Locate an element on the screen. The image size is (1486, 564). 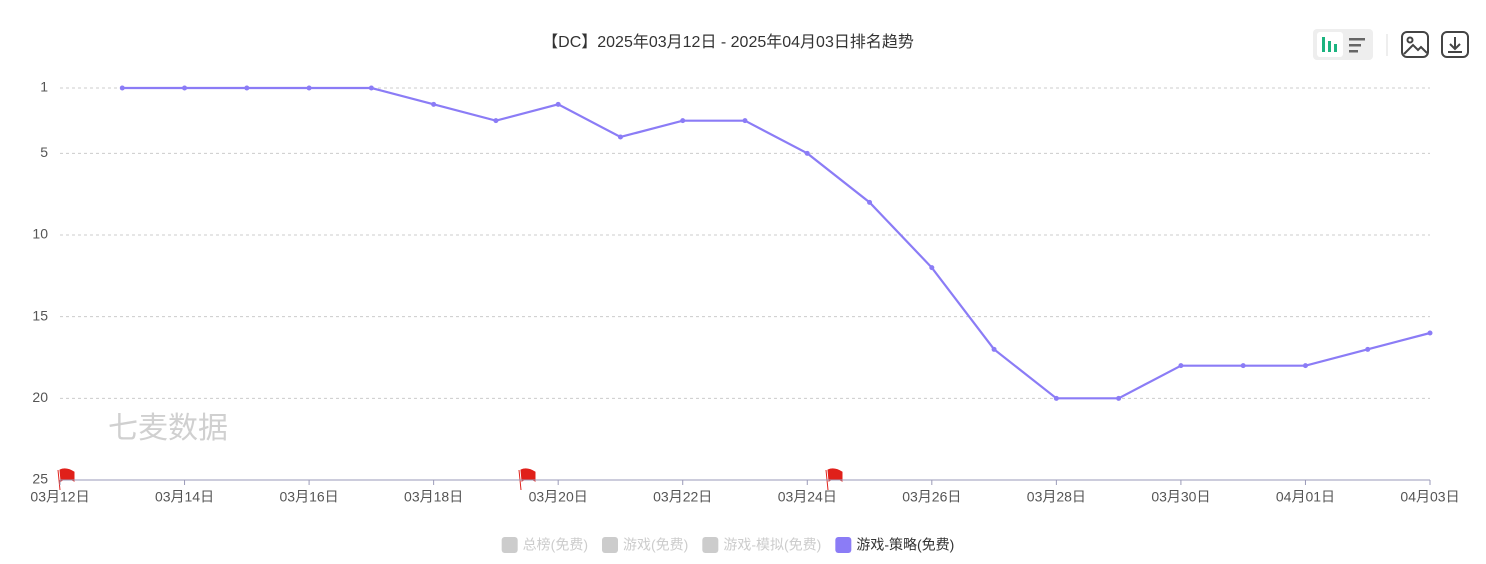
legend-item: 游戏-策略(免费) is located at coordinates (894, 545).